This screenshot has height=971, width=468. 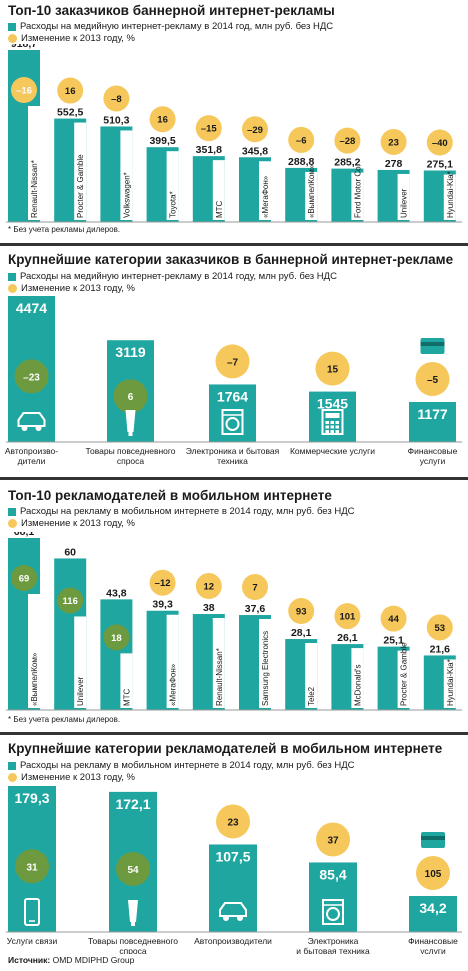 What do you see at coordinates (440, 649) in the screenshot?
I see `value-label: 21,6` at bounding box center [440, 649].